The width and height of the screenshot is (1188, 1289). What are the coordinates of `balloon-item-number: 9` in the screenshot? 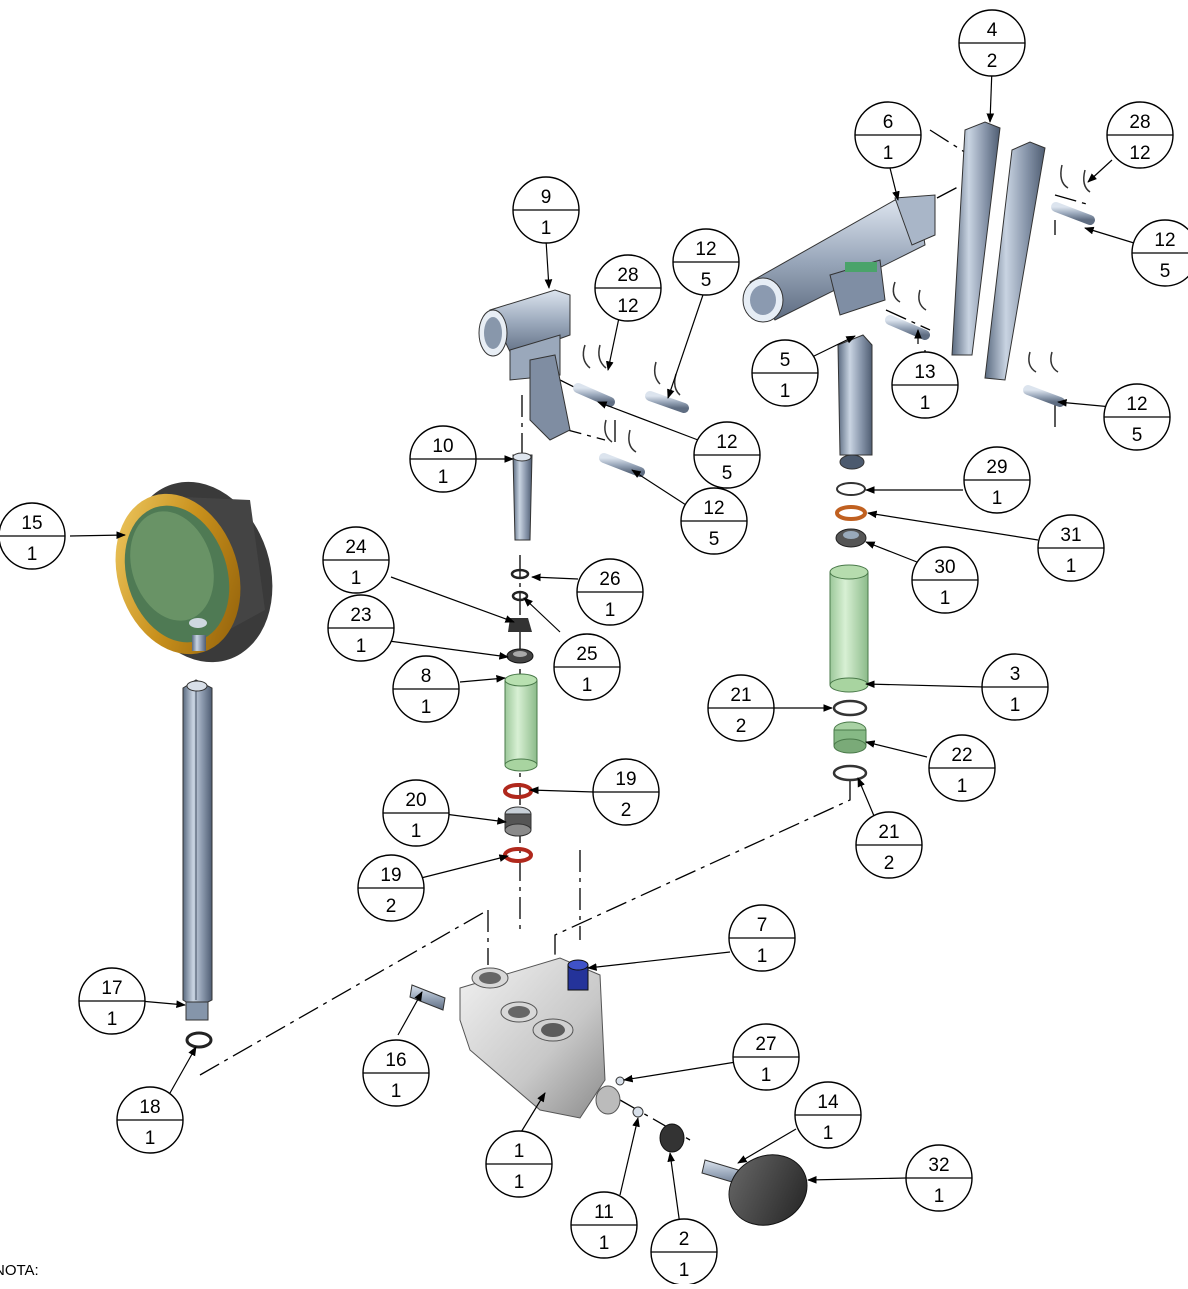 It's located at (546, 197).